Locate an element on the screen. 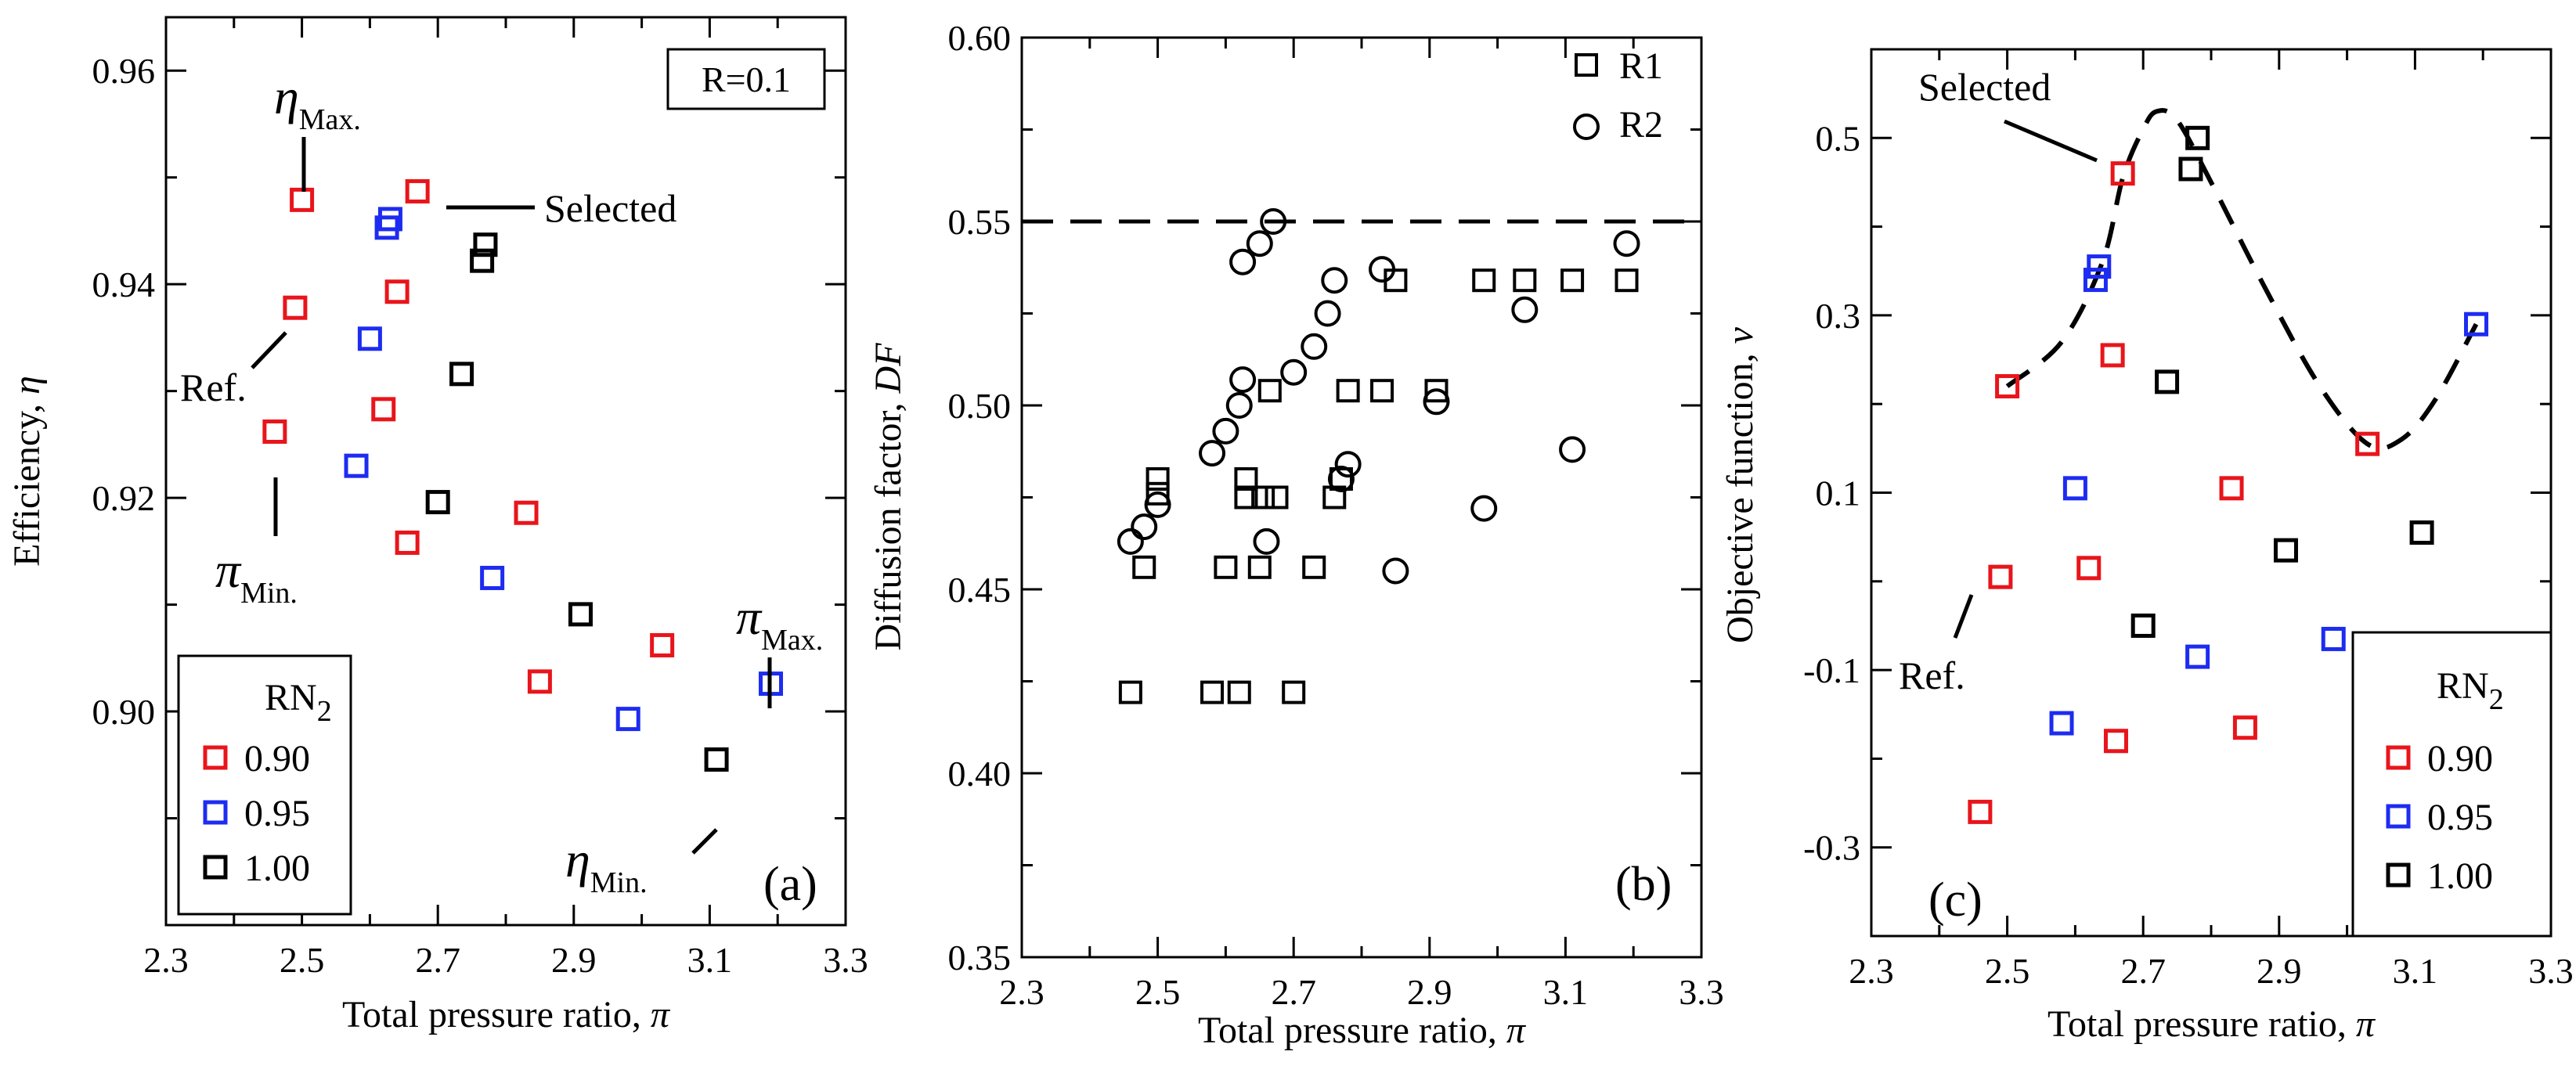 This screenshot has height=1073, width=2576. panel-c-label: (c) is located at coordinates (1956, 900).